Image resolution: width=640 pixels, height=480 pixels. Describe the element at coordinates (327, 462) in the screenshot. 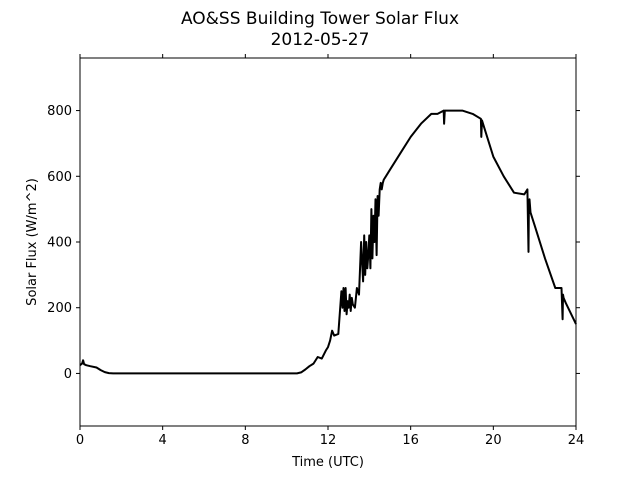

I see `x-axis-label: Time (UTC)` at that location.